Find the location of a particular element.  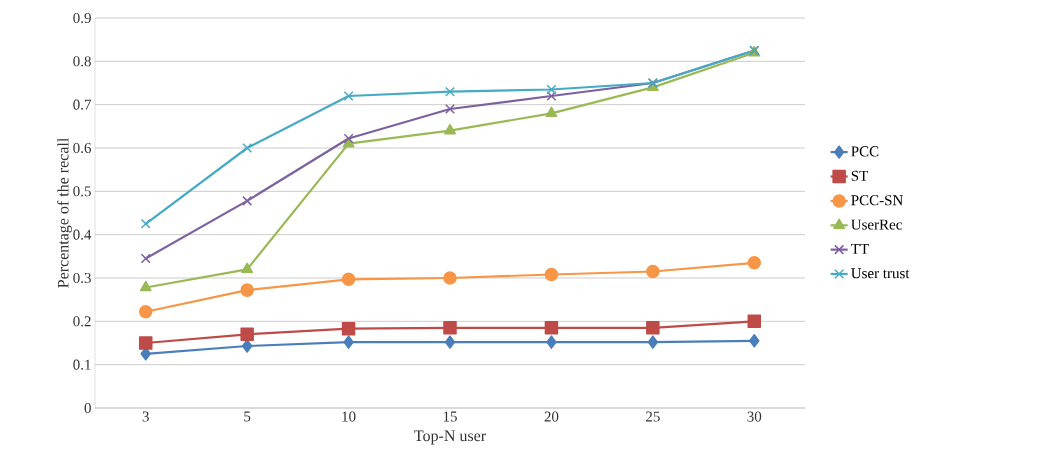

legend-label: PCC is located at coordinates (865, 151).